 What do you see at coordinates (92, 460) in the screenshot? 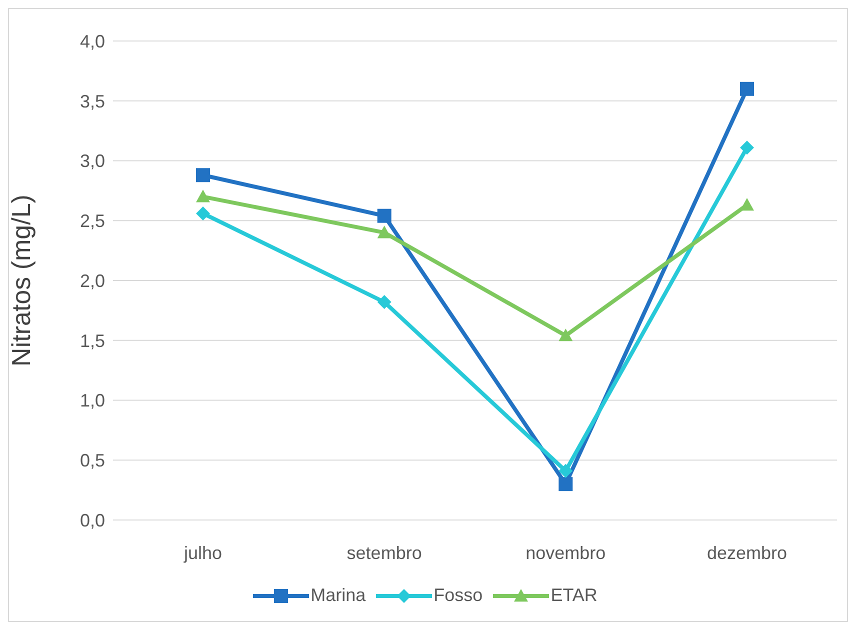
I see `y-tick-label: 0,5` at bounding box center [92, 460].